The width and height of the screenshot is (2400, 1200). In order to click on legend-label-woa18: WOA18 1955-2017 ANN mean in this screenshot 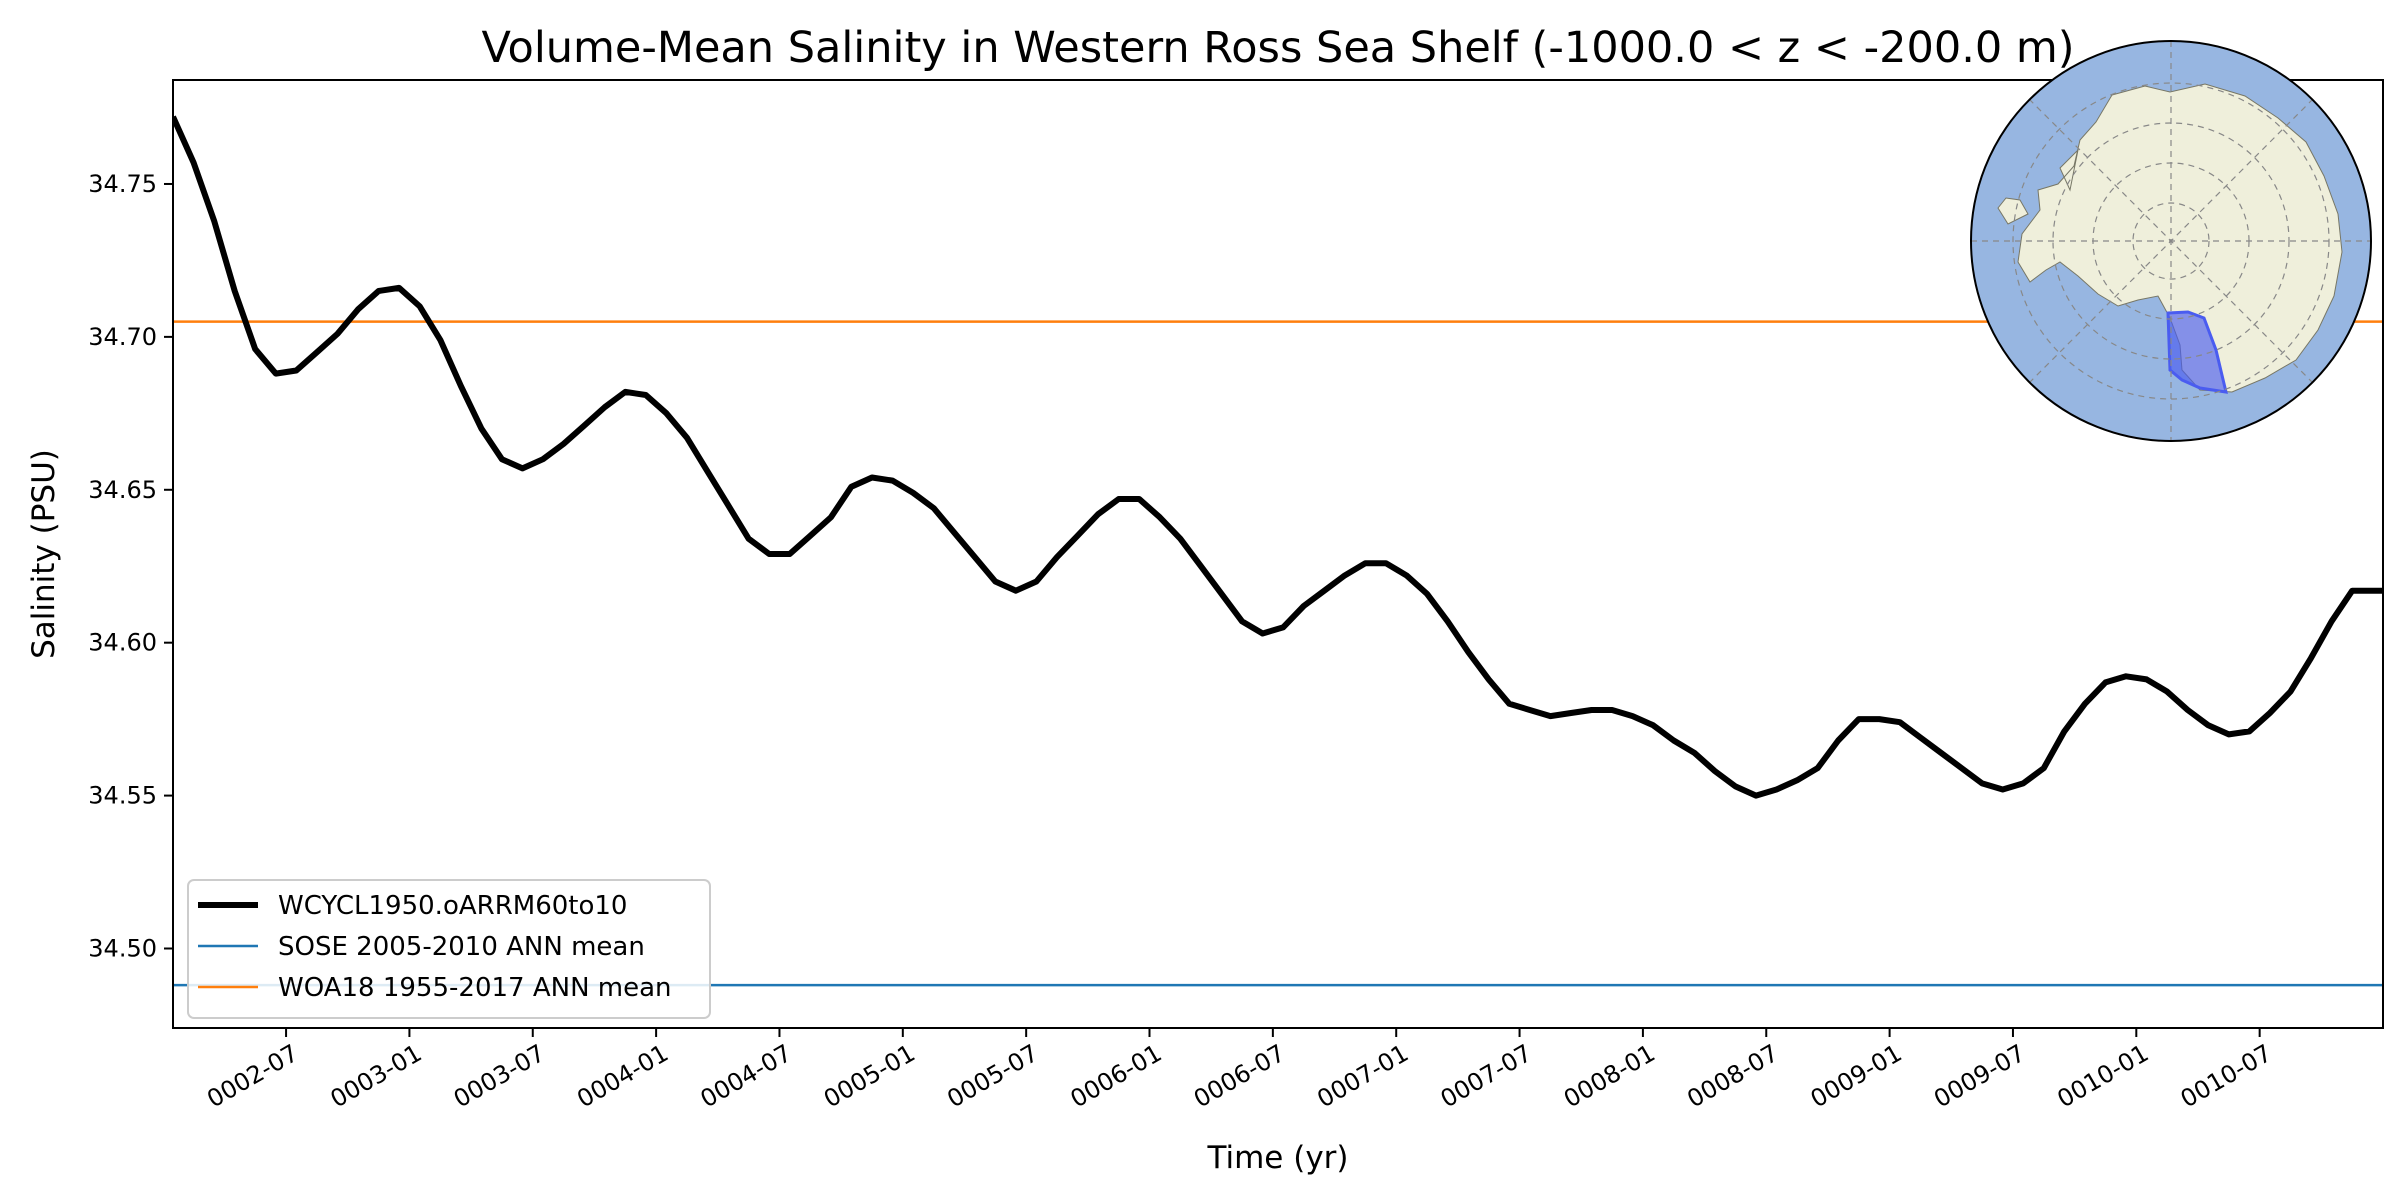, I will do `click(475, 988)`.